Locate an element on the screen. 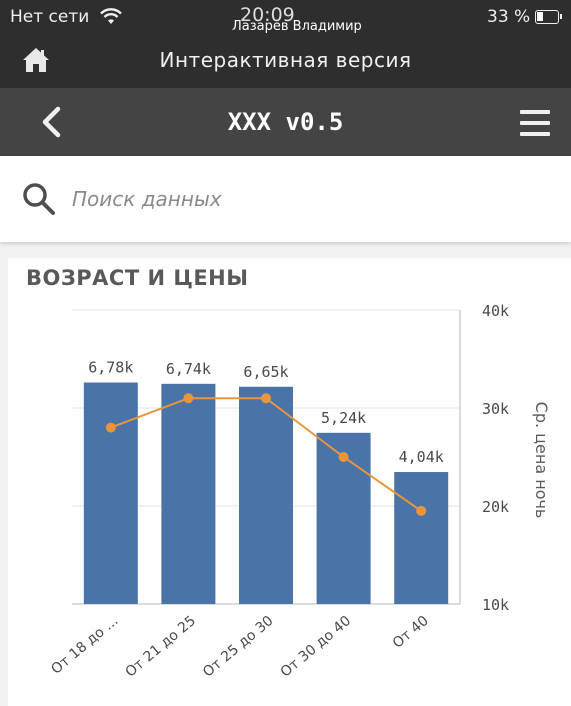 The image size is (571, 706). data-label: 6,65k is located at coordinates (265, 372).